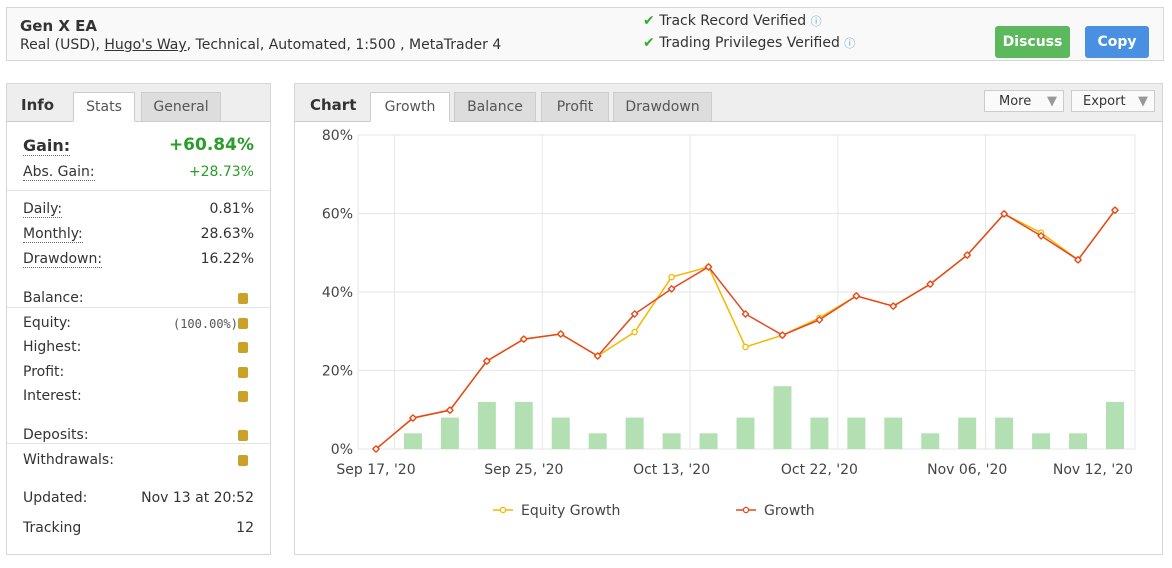  Describe the element at coordinates (38, 105) in the screenshot. I see `info-heading: Info` at that location.